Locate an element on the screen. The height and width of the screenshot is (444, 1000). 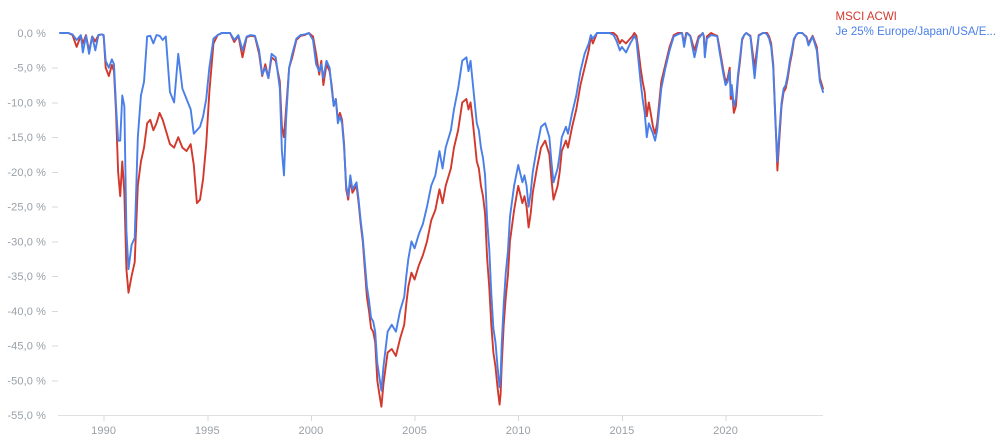
y-axis-tick-label: -10,0 % is located at coordinates (26, 103).